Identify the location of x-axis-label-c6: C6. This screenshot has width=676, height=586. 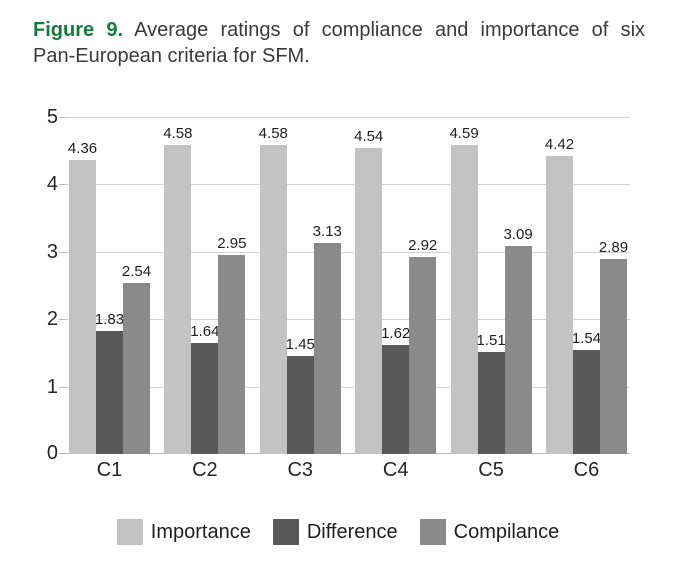
(586, 470).